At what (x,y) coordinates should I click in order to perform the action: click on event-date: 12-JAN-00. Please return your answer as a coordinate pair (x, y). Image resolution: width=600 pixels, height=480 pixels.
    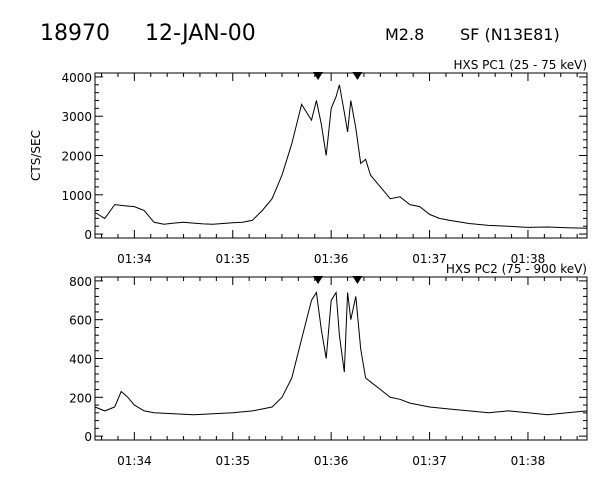
    Looking at the image, I should click on (200, 33).